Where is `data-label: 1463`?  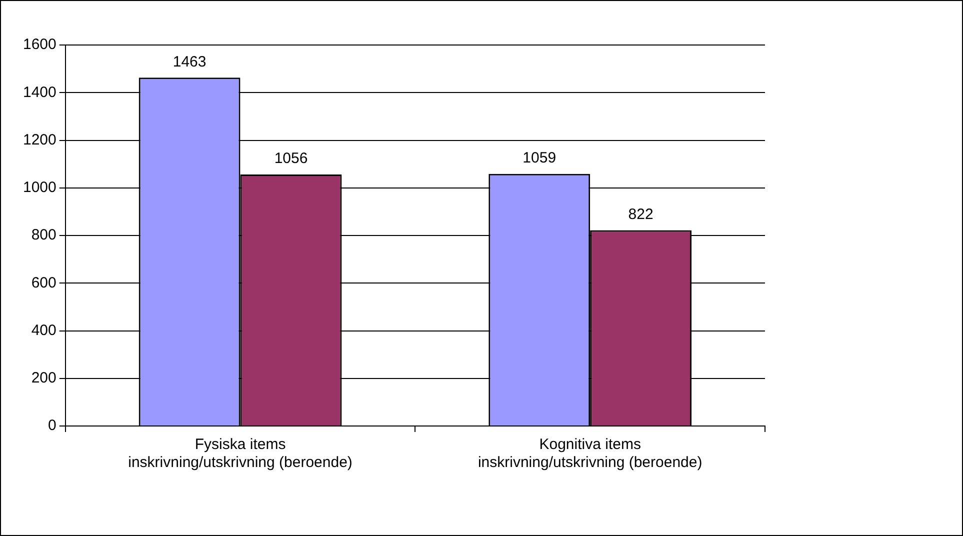
data-label: 1463 is located at coordinates (189, 61).